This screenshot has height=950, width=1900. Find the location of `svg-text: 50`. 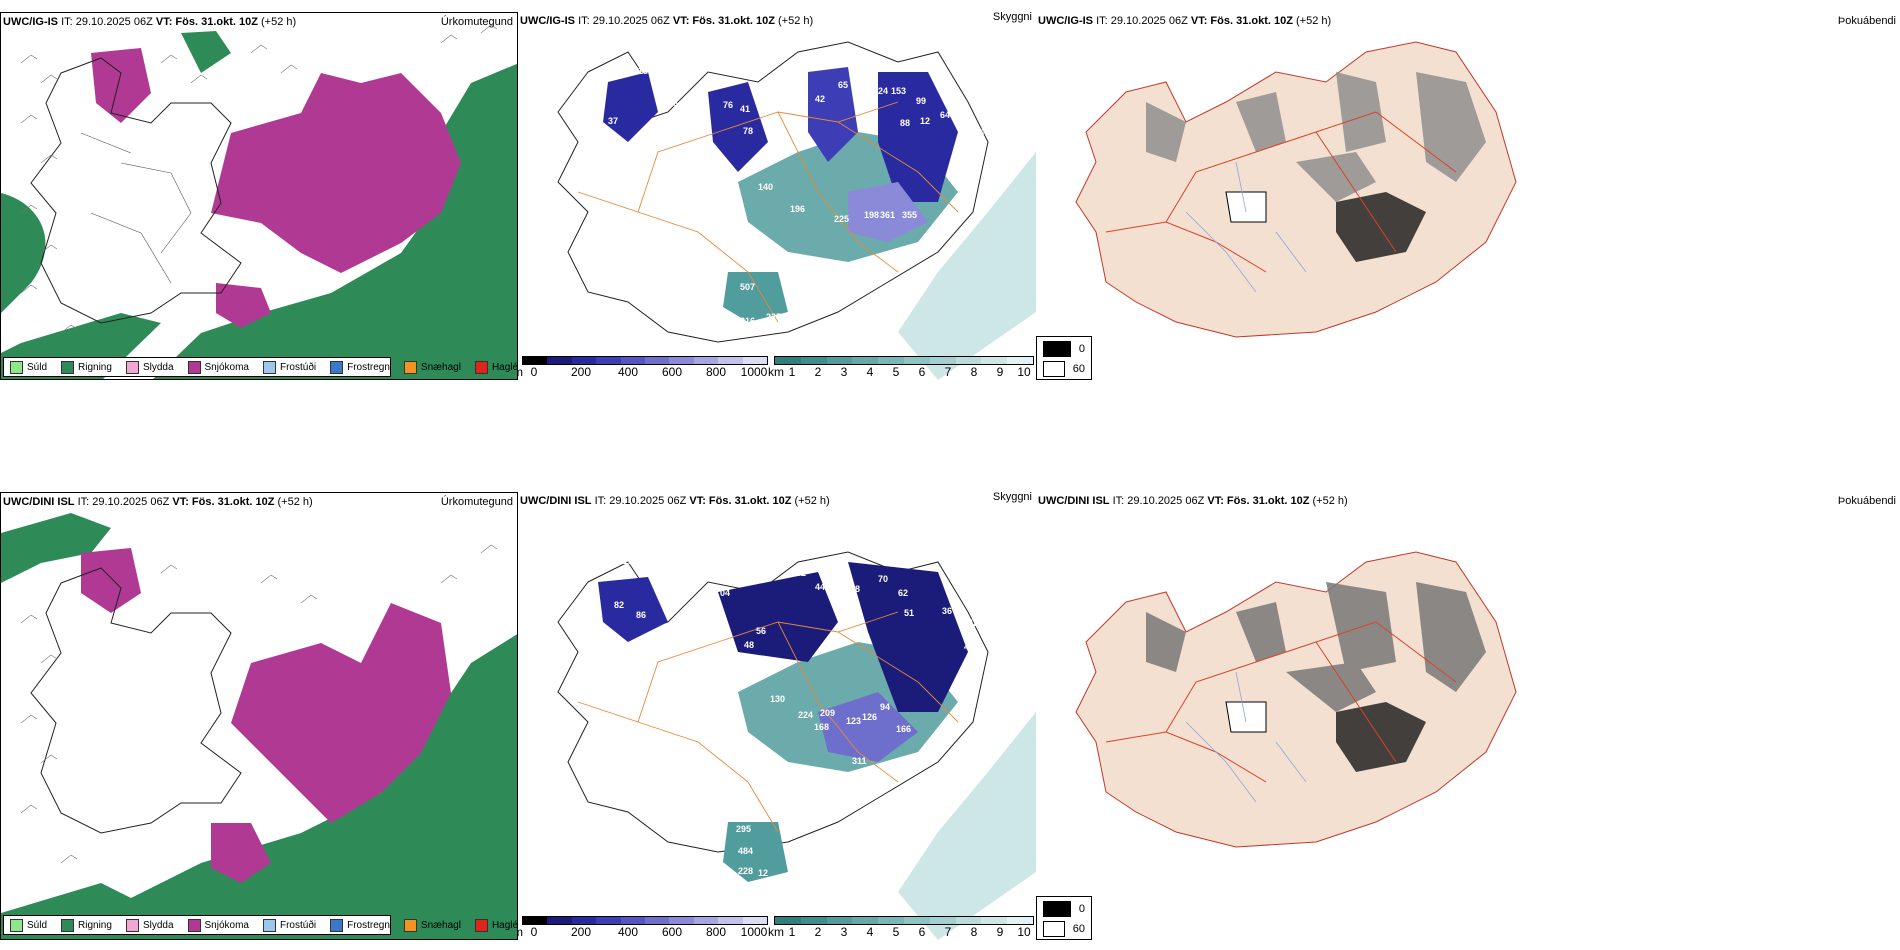

svg-text: 50 is located at coordinates (801, 89).